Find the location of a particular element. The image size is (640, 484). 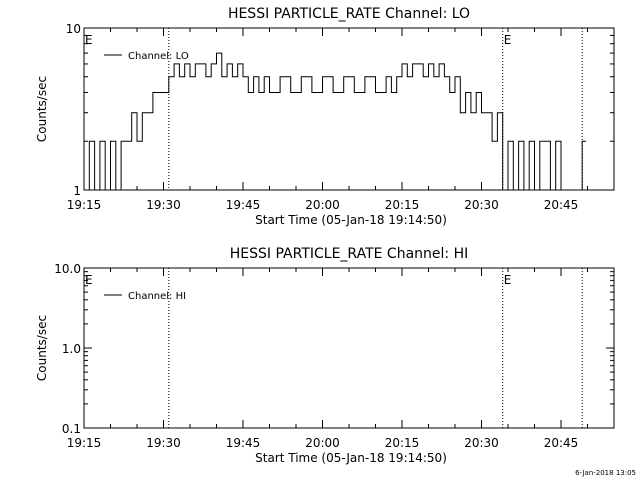

legend-label: Channel: HI is located at coordinates (157, 296).